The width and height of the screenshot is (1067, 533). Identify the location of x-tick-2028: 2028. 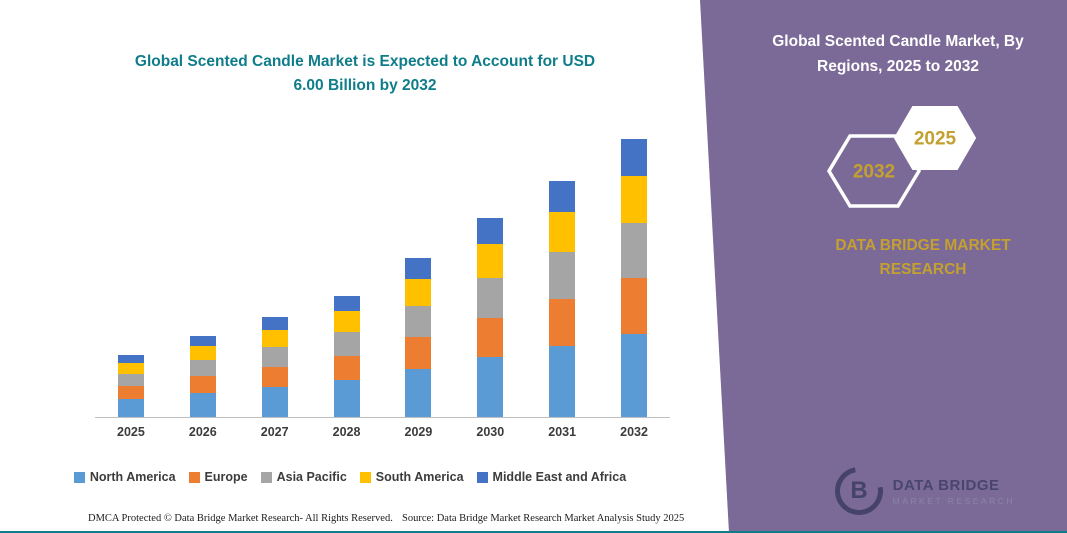
(346, 432).